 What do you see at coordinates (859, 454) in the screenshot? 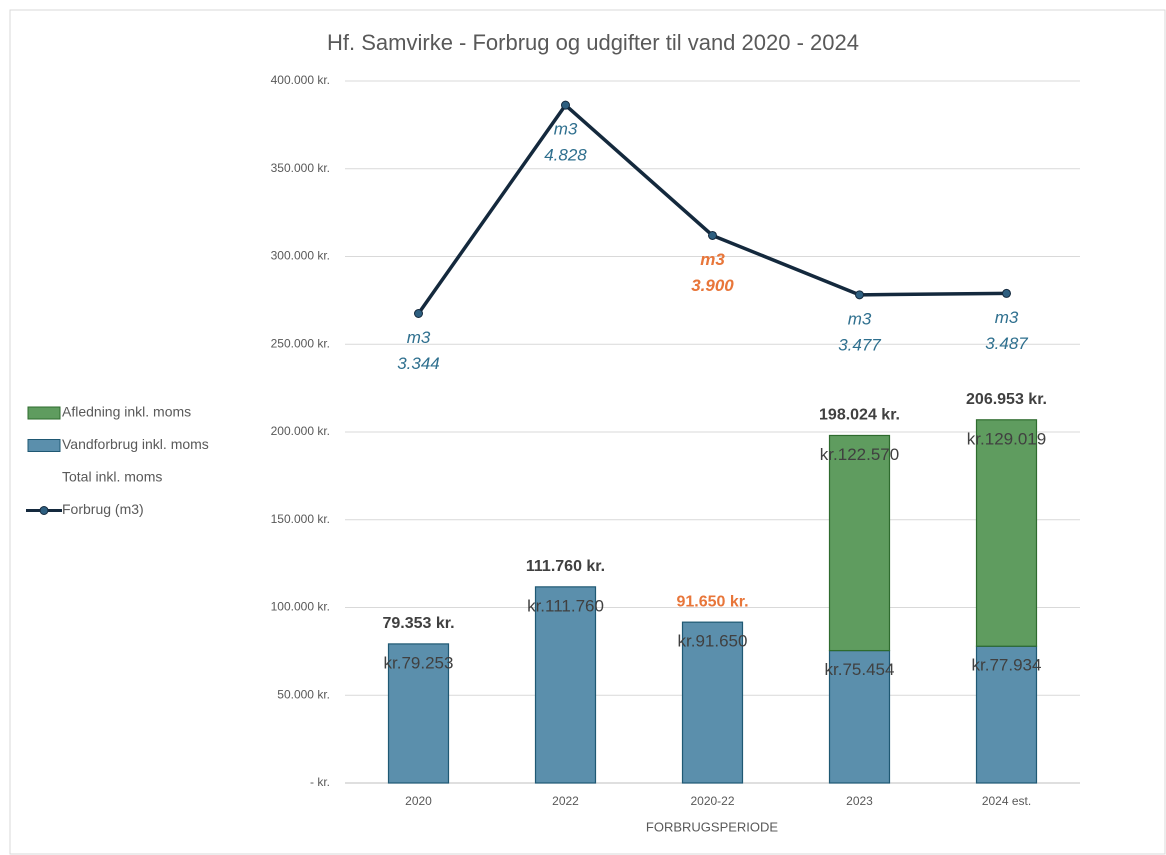
I see `bar-value-label: kr.122.570` at bounding box center [859, 454].